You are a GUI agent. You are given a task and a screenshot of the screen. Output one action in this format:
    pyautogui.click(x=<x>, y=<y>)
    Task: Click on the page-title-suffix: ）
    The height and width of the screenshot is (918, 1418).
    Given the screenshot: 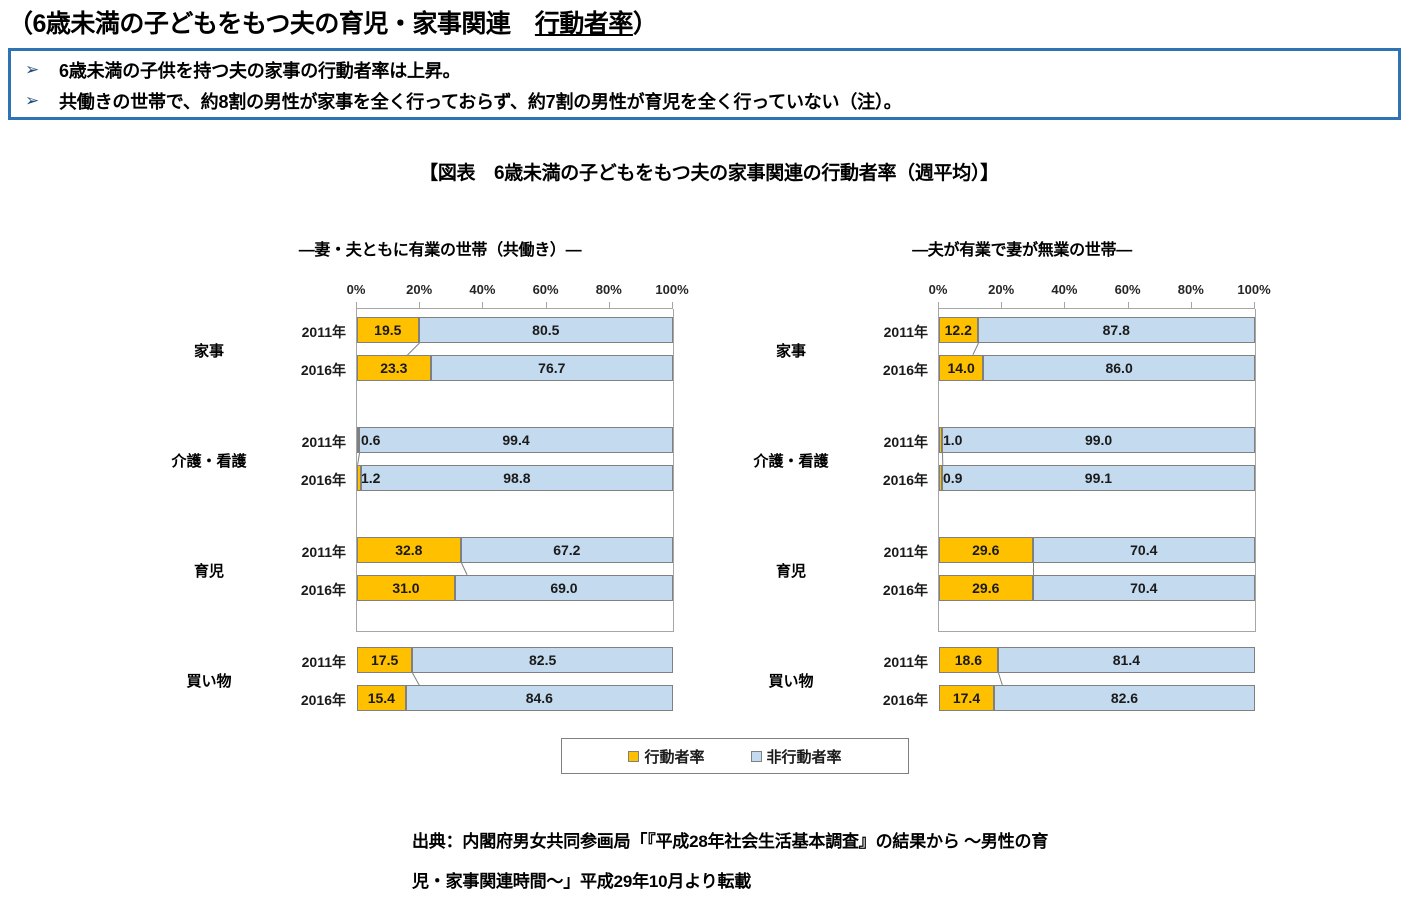 What is the action you would take?
    pyautogui.click(x=645, y=24)
    